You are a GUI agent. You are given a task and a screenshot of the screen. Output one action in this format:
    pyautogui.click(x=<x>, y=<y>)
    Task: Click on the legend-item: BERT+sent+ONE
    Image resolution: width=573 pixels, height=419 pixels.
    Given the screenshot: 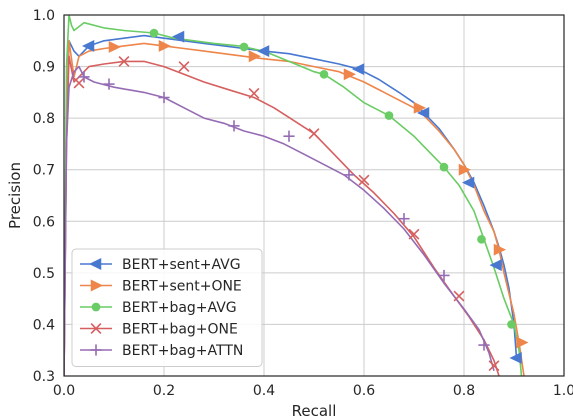 What is the action you would take?
    pyautogui.click(x=161, y=287)
    